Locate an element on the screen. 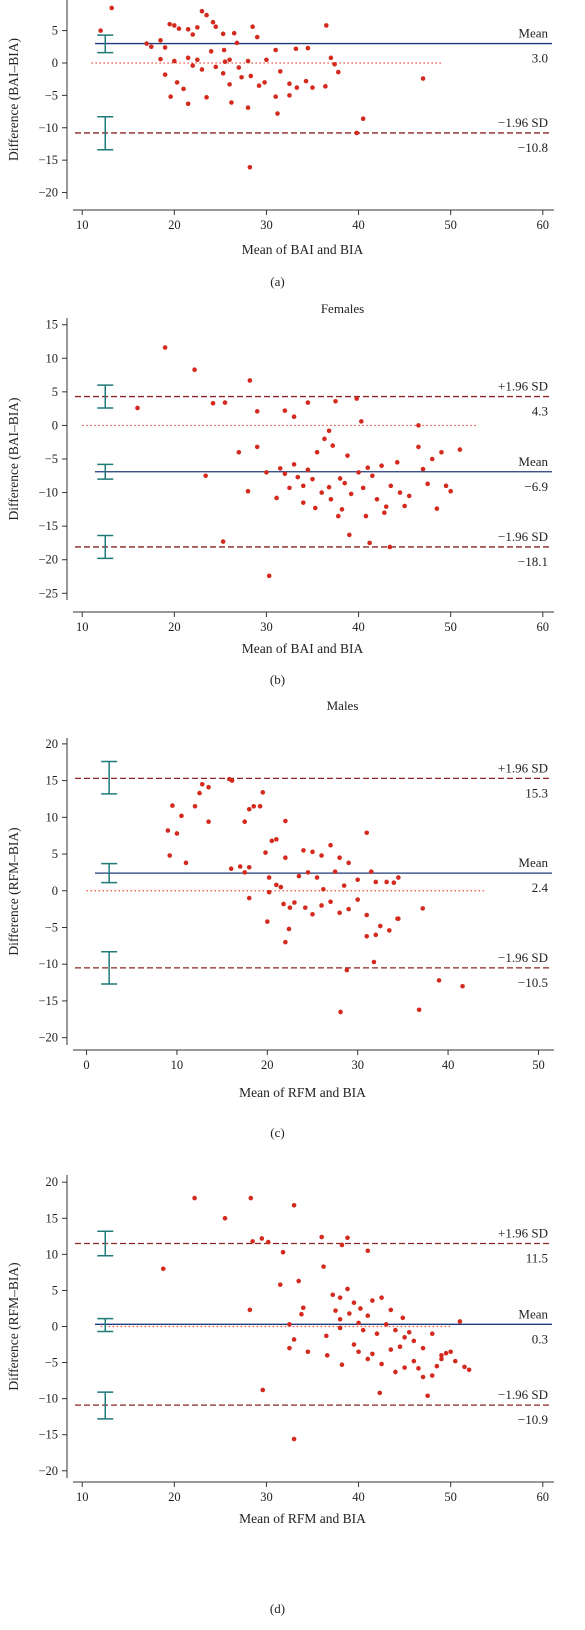 The image size is (585, 1630). y-tick-label: −10 is located at coordinates (48, 493).